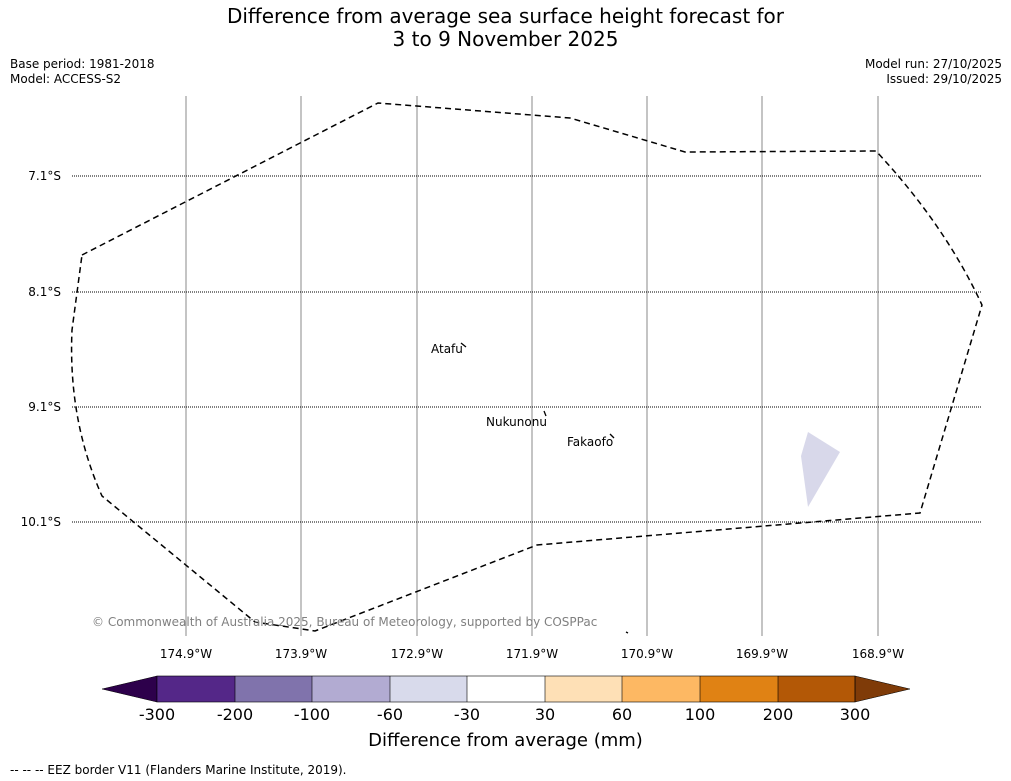  I want to click on anomaly-patch, so click(820, 469).